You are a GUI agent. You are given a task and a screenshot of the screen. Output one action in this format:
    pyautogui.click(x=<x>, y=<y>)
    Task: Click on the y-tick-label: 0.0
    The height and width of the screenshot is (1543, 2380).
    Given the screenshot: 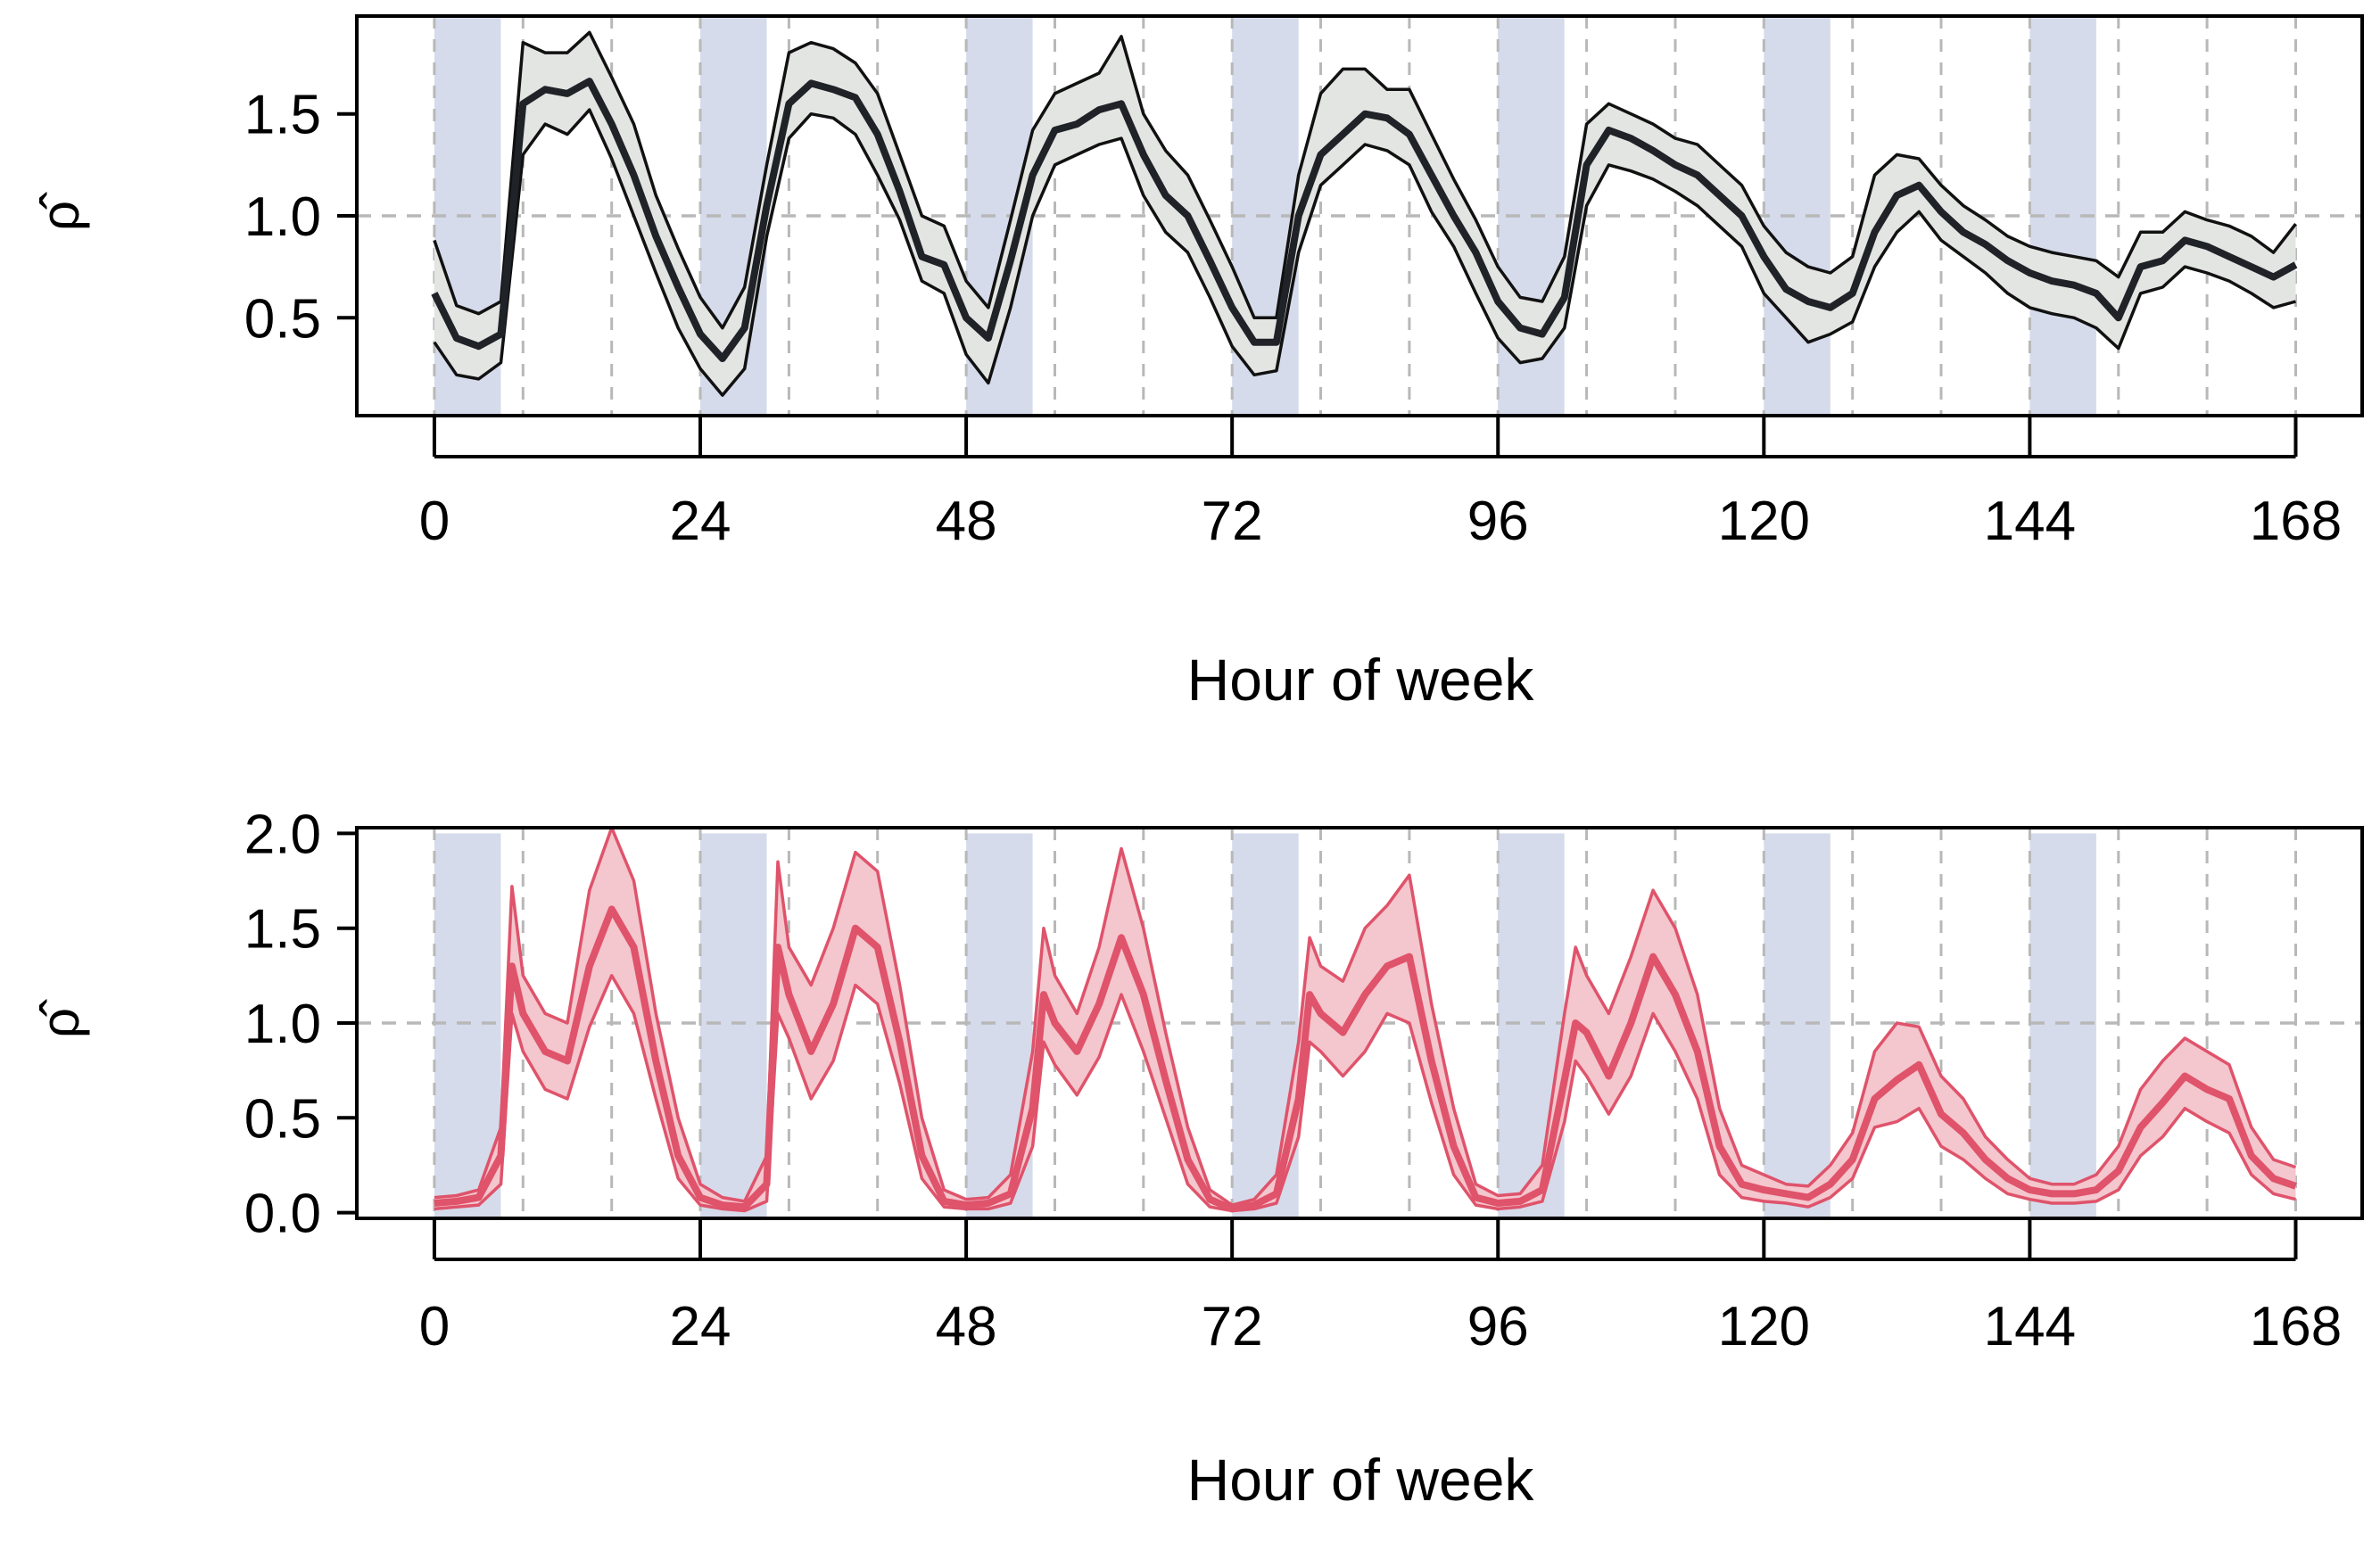 What is the action you would take?
    pyautogui.click(x=282, y=1214)
    